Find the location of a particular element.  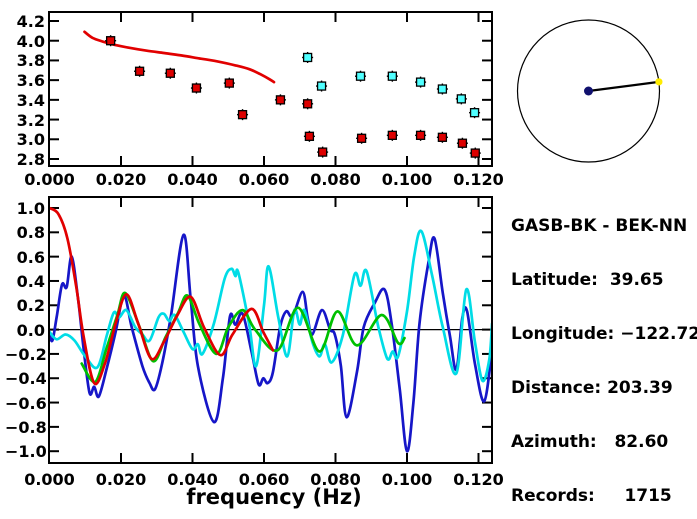

y-tick-label: 0.2 is located at coordinates (30, 306).